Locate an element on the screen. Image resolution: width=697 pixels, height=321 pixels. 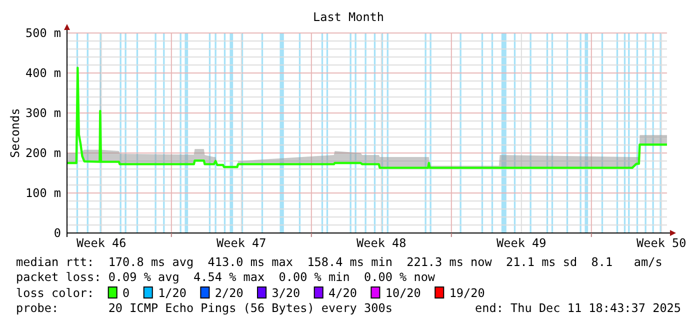
legend-label: 0 is located at coordinates (126, 293).